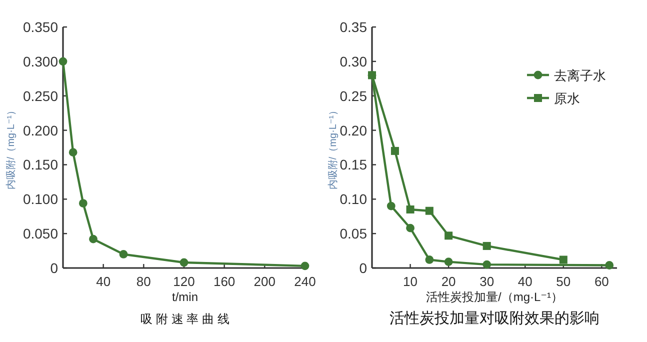 This screenshot has height=342, width=647. What do you see at coordinates (354, 96) in the screenshot?
I see `y-tick-label: 0.25` at bounding box center [354, 96].